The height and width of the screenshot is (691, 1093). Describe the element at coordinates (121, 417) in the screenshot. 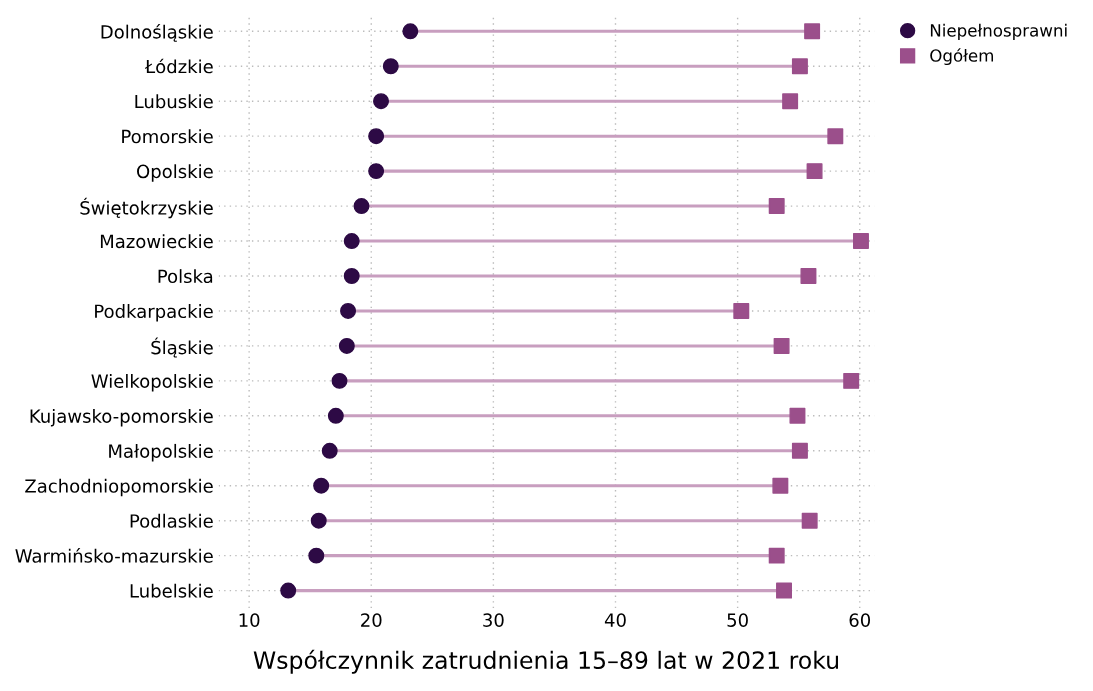

I see `y-tick-label: Kujawsko-pomorskie` at that location.